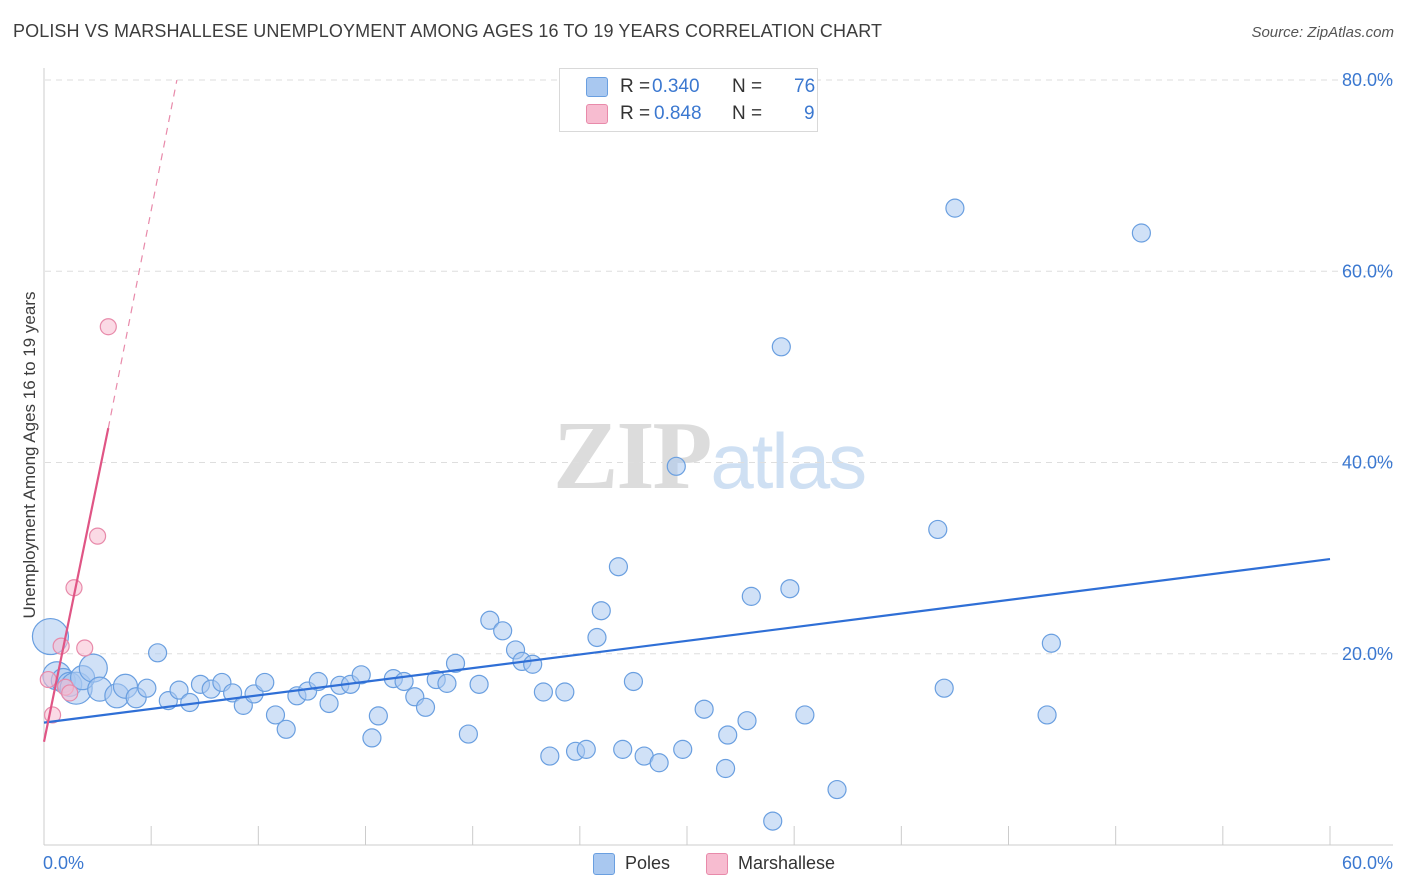 The image size is (1406, 892). What do you see at coordinates (805, 86) in the screenshot?
I see `legend-n-value: 76` at bounding box center [805, 86].